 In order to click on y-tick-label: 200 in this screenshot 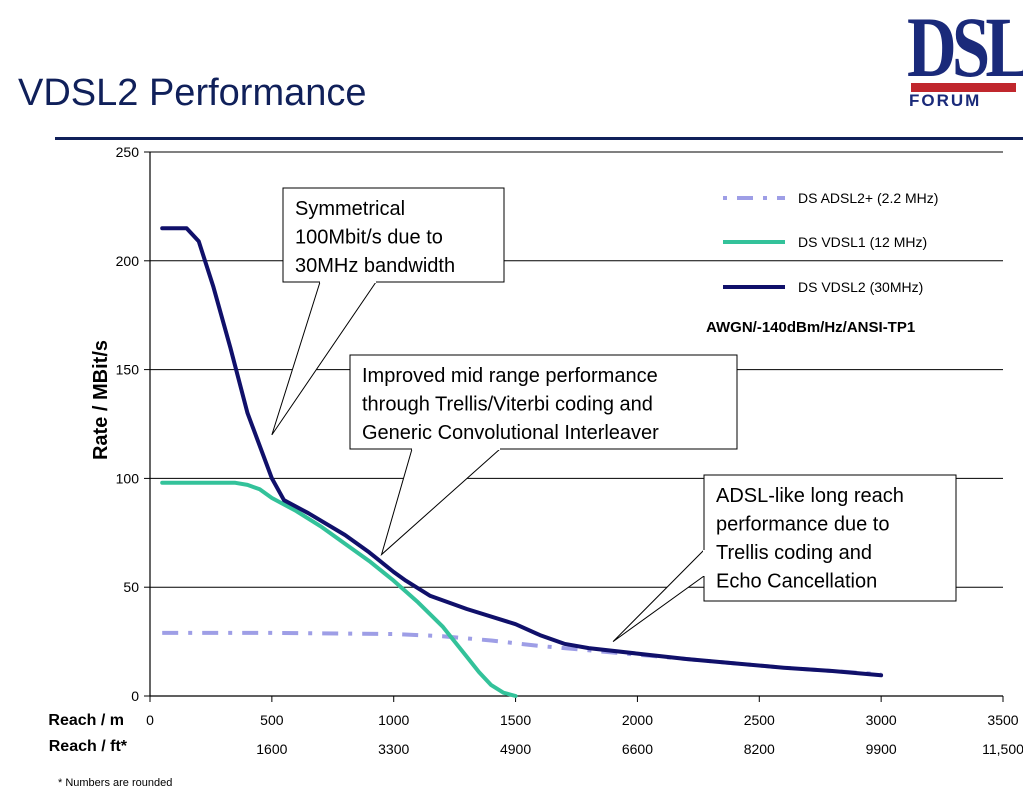, I will do `click(128, 261)`.